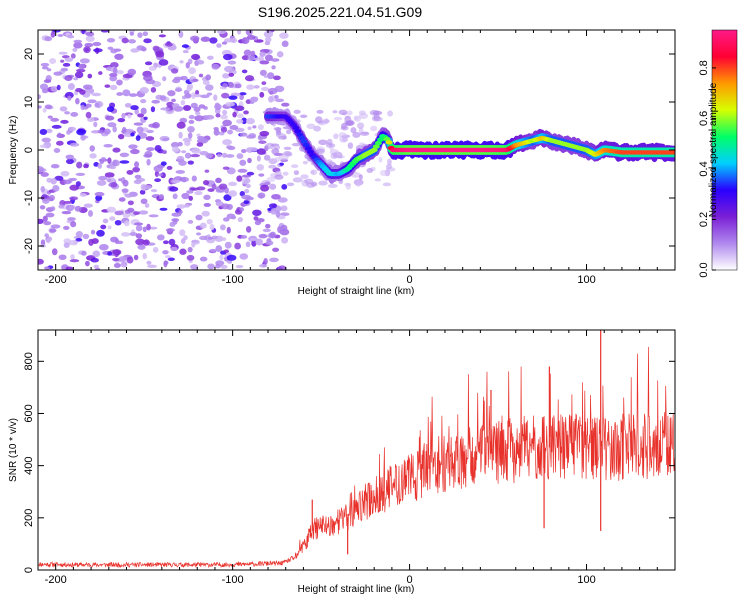 The image size is (750, 600). What do you see at coordinates (56, 280) in the screenshot?
I see `spectrogram-x-tick-label: -200` at bounding box center [56, 280].